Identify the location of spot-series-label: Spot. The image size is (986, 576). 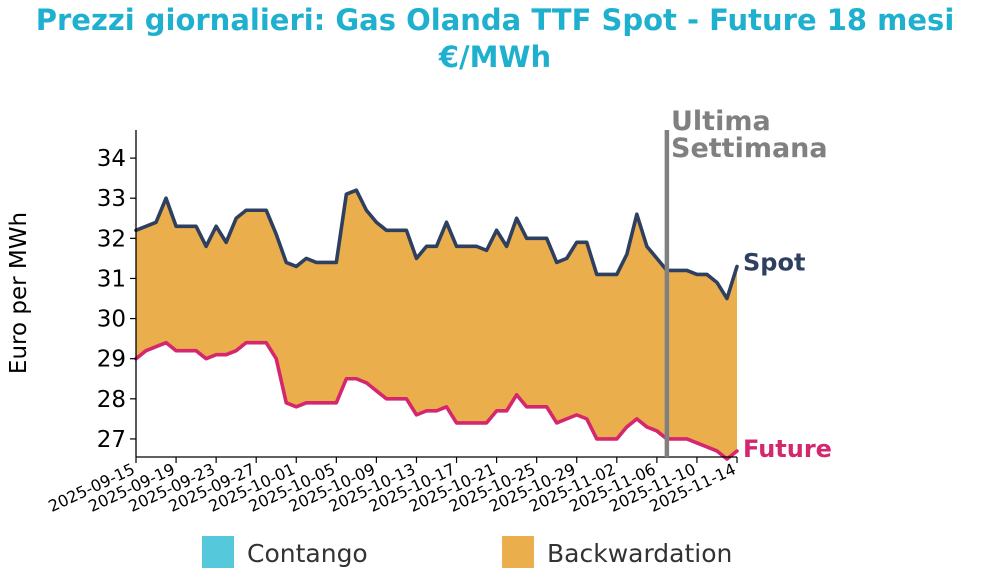
(774, 262).